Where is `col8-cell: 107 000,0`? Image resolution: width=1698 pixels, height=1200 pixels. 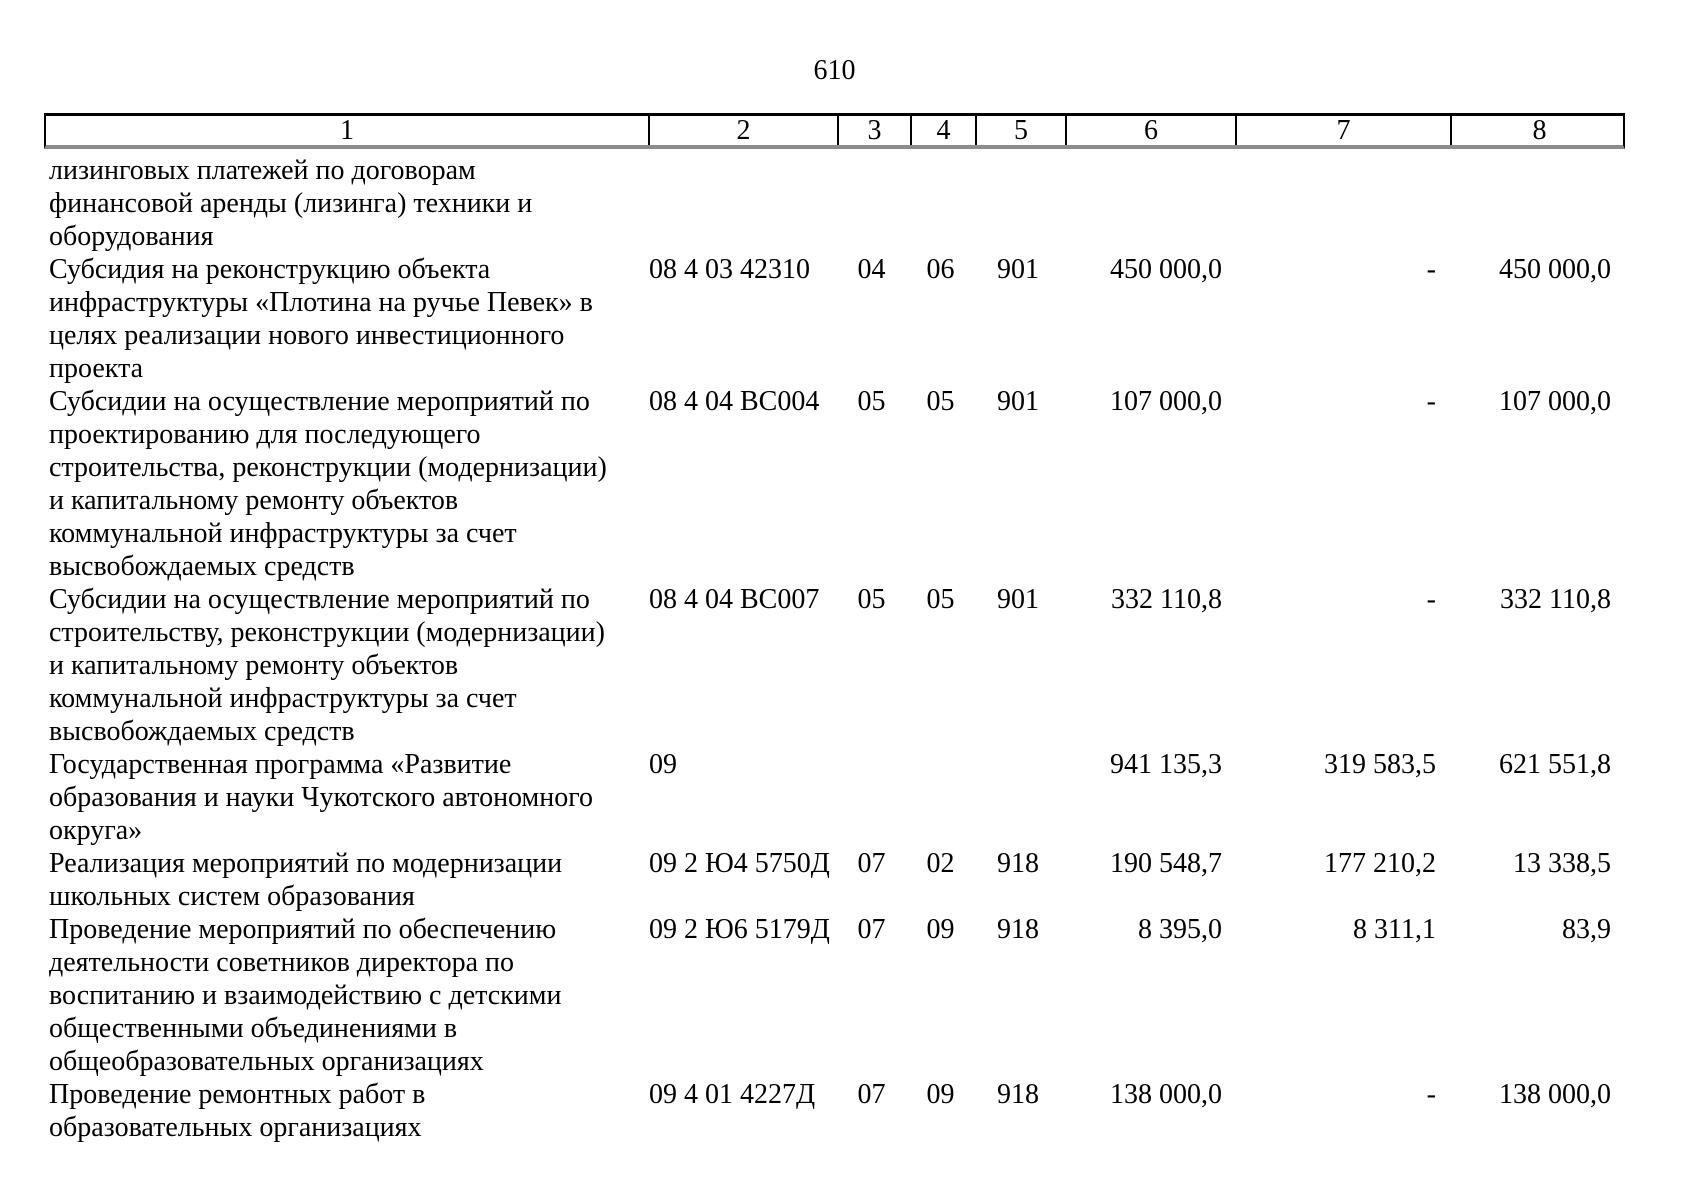
col8-cell: 107 000,0 is located at coordinates (1555, 401).